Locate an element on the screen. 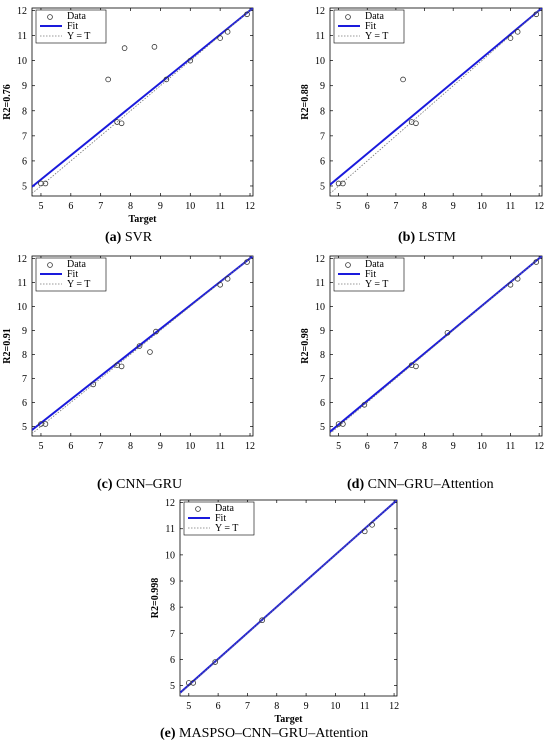 The width and height of the screenshot is (550, 749). caption-svr: (a) SVR is located at coordinates (129, 237).